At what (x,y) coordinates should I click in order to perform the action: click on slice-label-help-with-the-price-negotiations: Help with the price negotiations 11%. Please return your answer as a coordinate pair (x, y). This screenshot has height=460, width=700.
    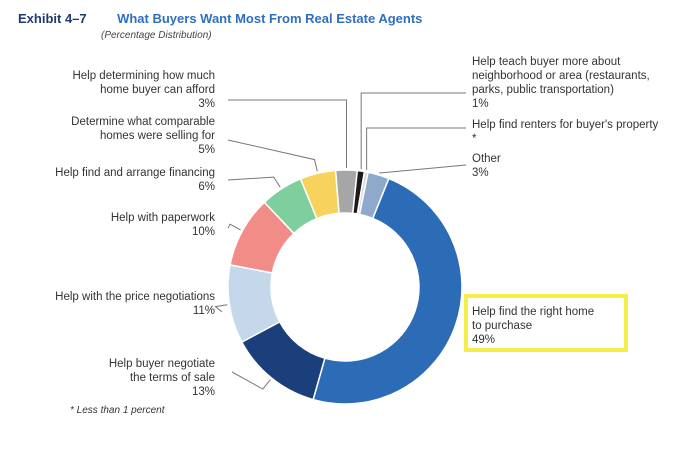
    Looking at the image, I should click on (135, 304).